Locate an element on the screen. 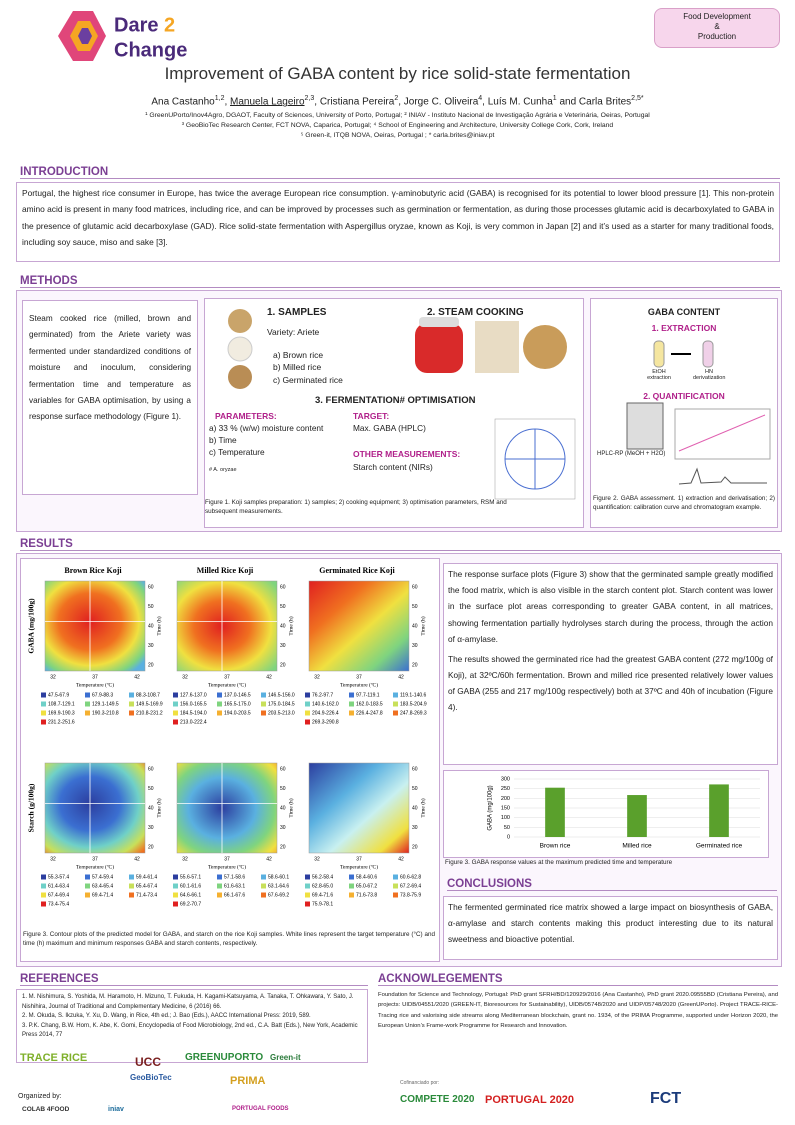 This screenshot has height=1125, width=795. legend-label: 60.6-62.8 is located at coordinates (410, 877).